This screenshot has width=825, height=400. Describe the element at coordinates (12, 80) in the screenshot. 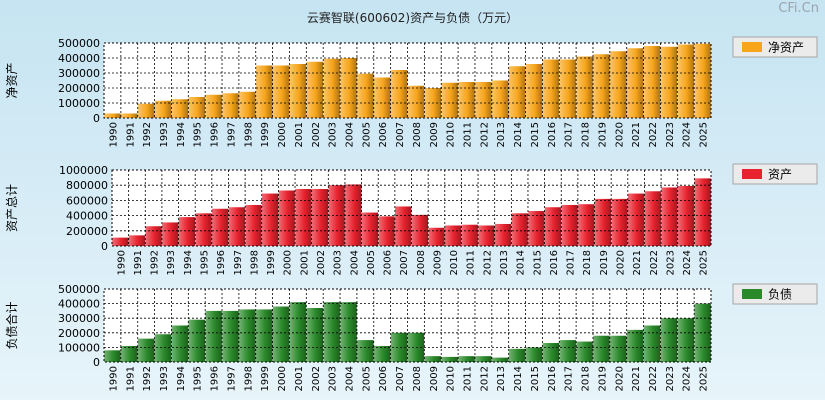

I see `y-axis-title: 净资产` at that location.